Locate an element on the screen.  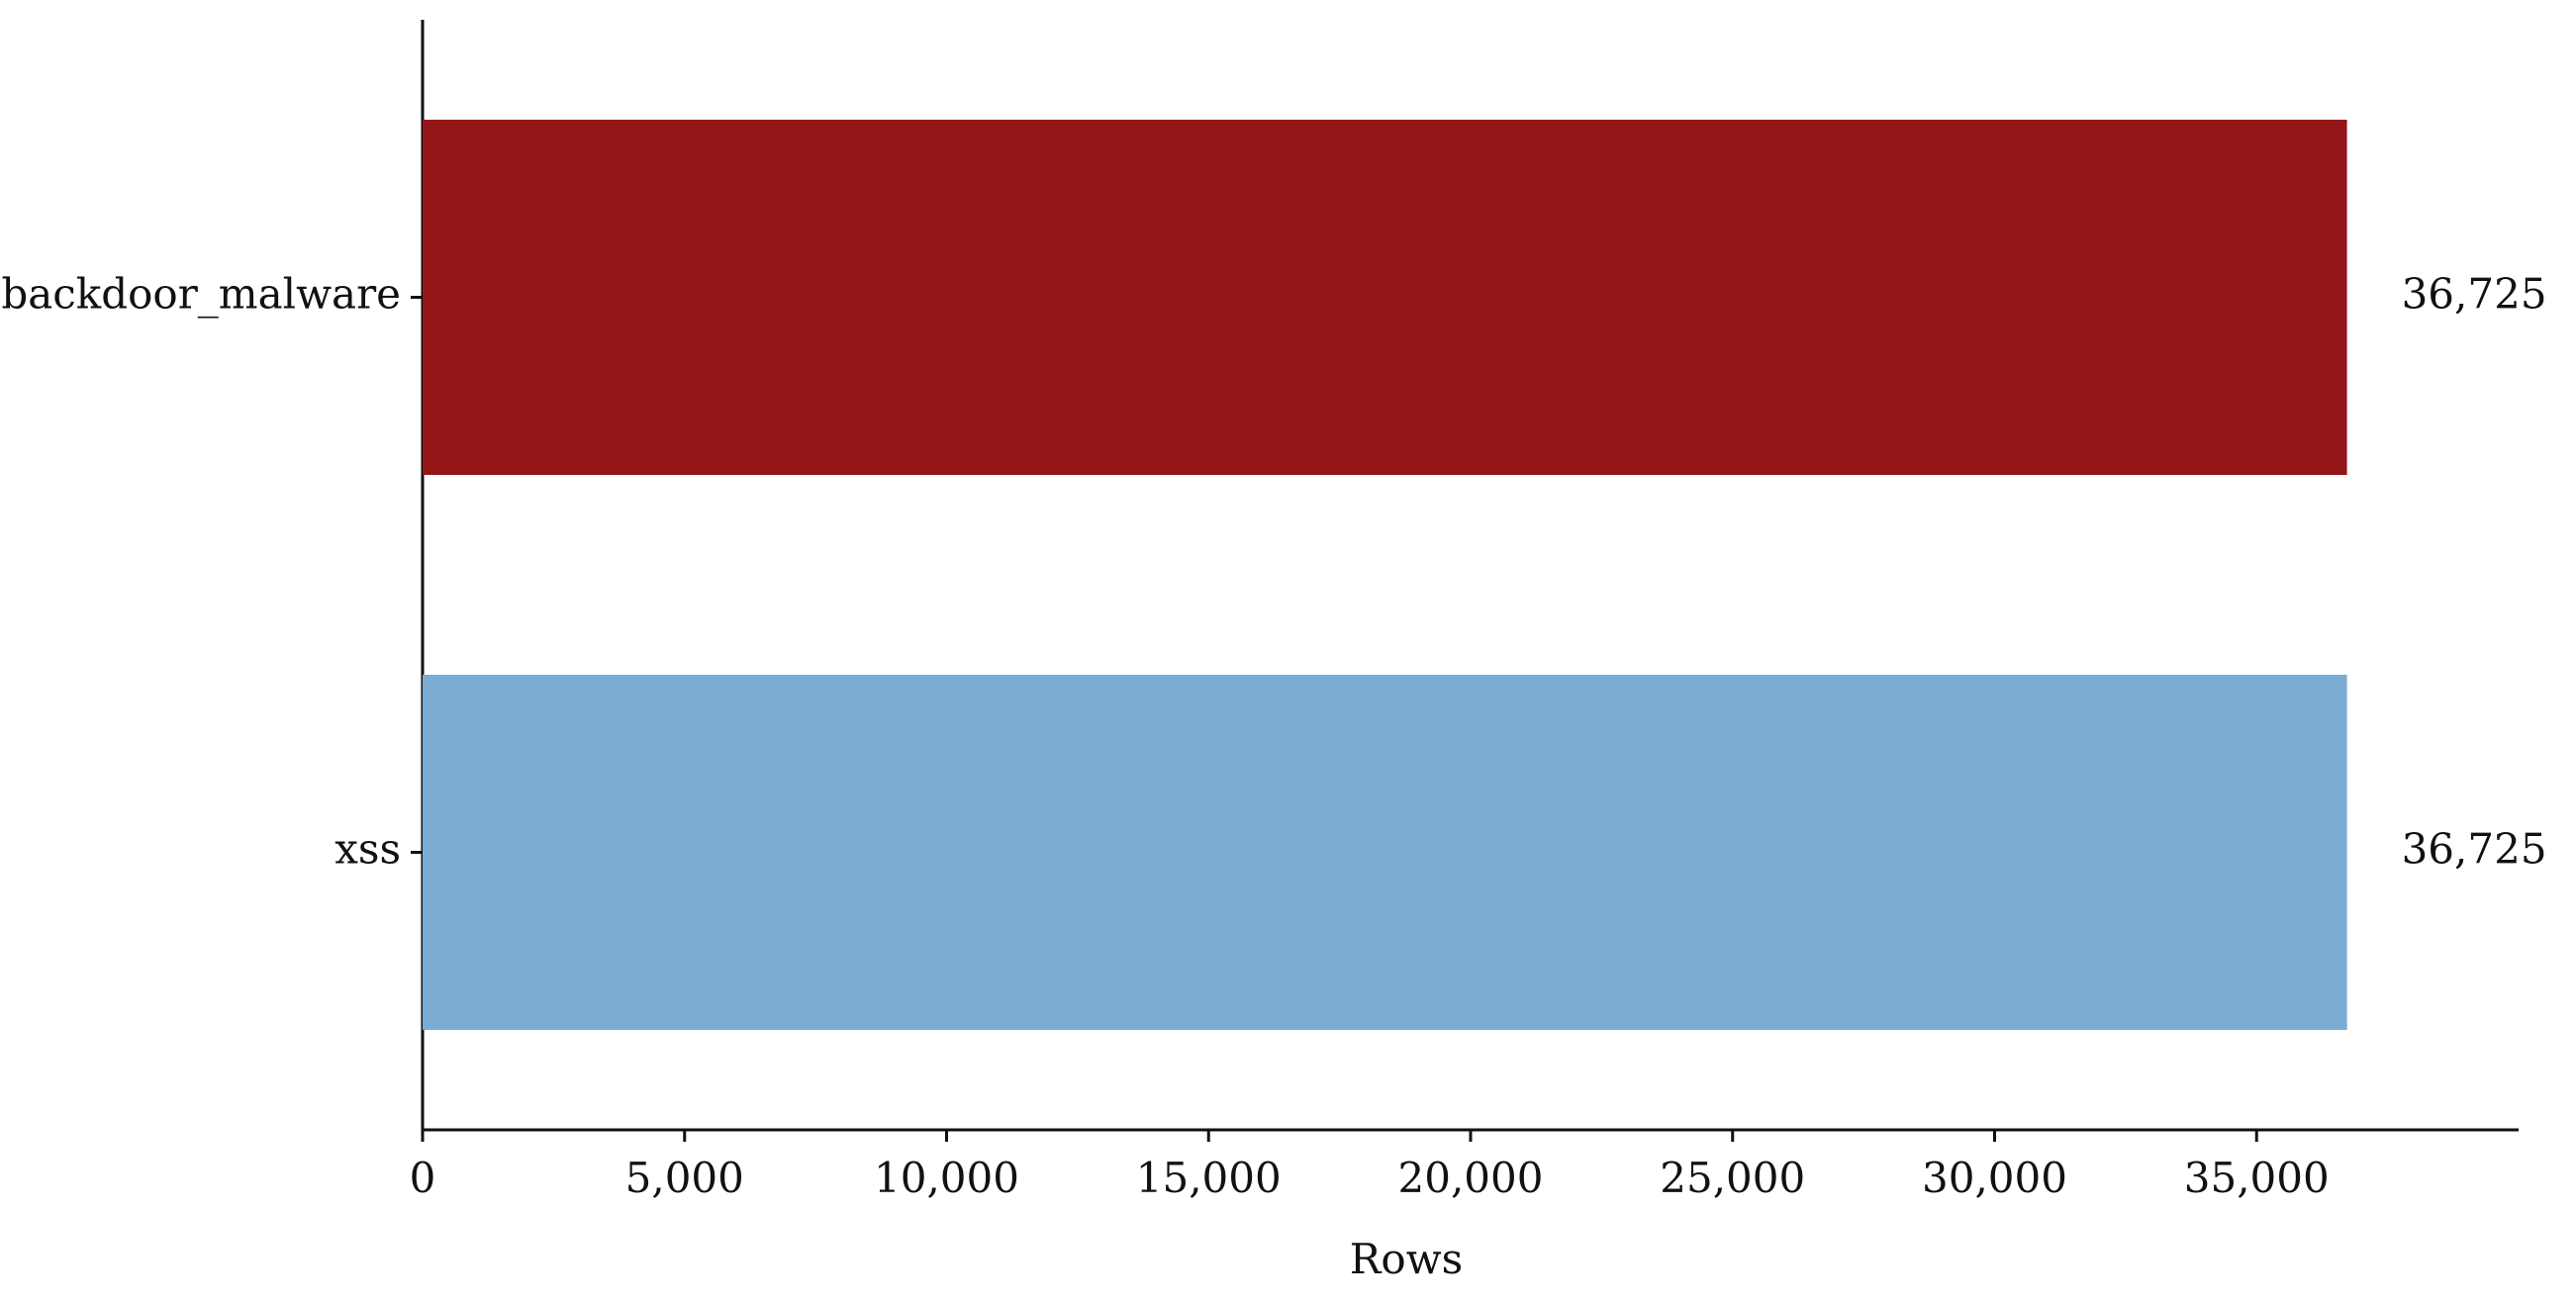
x-tick-label: 25,000 is located at coordinates (1732, 1178).